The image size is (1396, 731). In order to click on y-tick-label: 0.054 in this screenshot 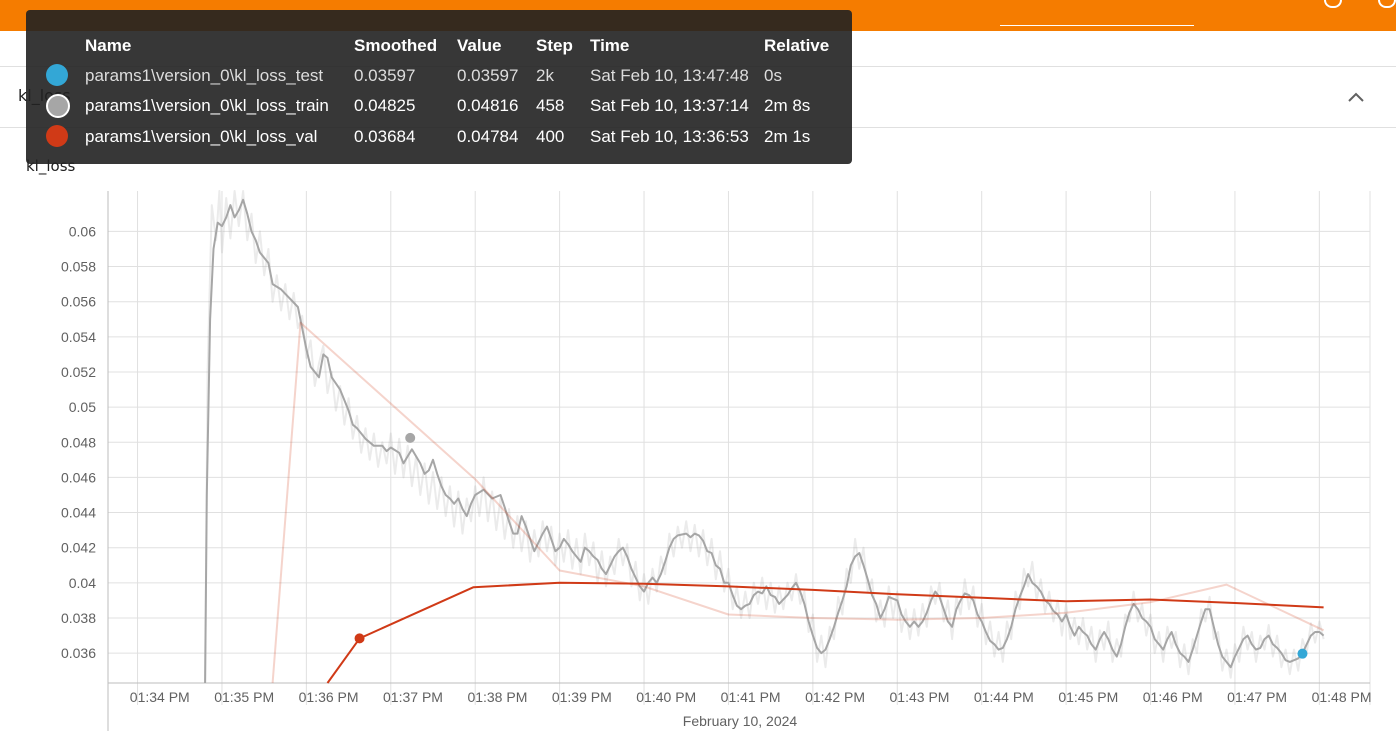, I will do `click(78, 337)`.